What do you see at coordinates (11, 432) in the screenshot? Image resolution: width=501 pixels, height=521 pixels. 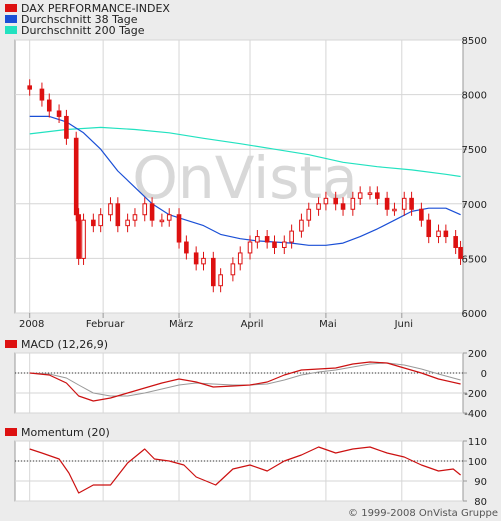 I see `legend-momentum-swatch` at bounding box center [11, 432].